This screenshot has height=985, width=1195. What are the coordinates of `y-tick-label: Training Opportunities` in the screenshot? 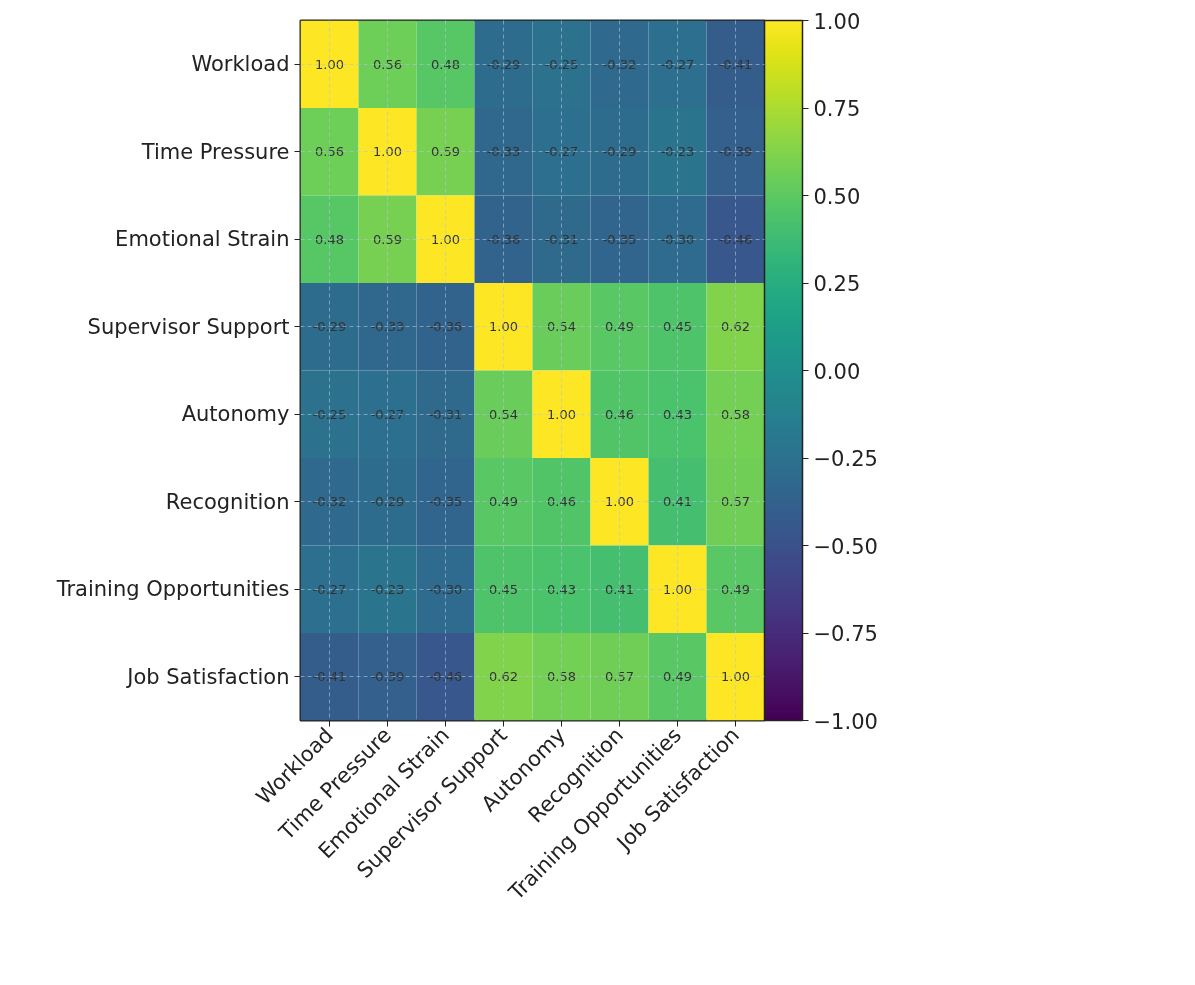 It's located at (172, 589).